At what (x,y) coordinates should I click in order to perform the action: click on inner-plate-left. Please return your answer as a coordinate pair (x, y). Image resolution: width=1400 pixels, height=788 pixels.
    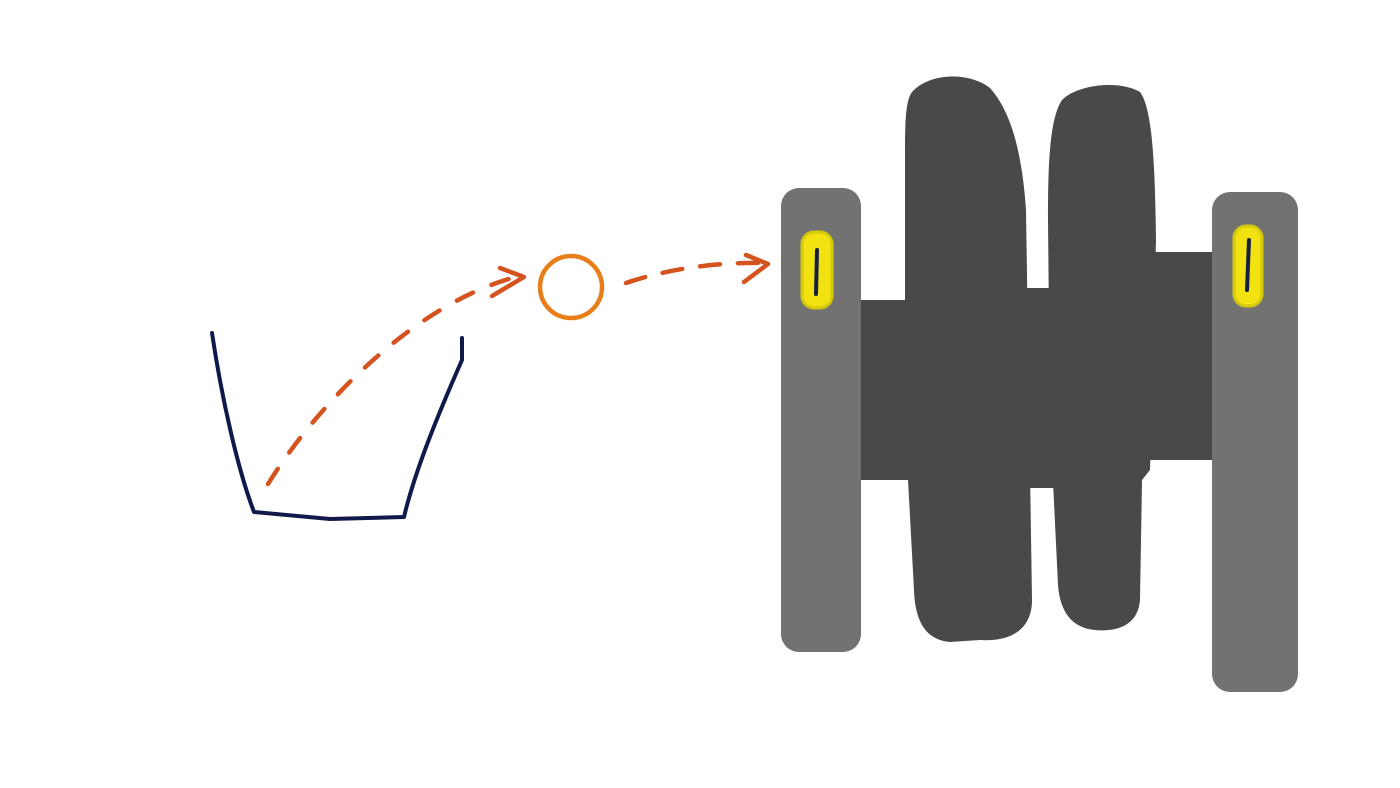
    Looking at the image, I should click on (968, 359).